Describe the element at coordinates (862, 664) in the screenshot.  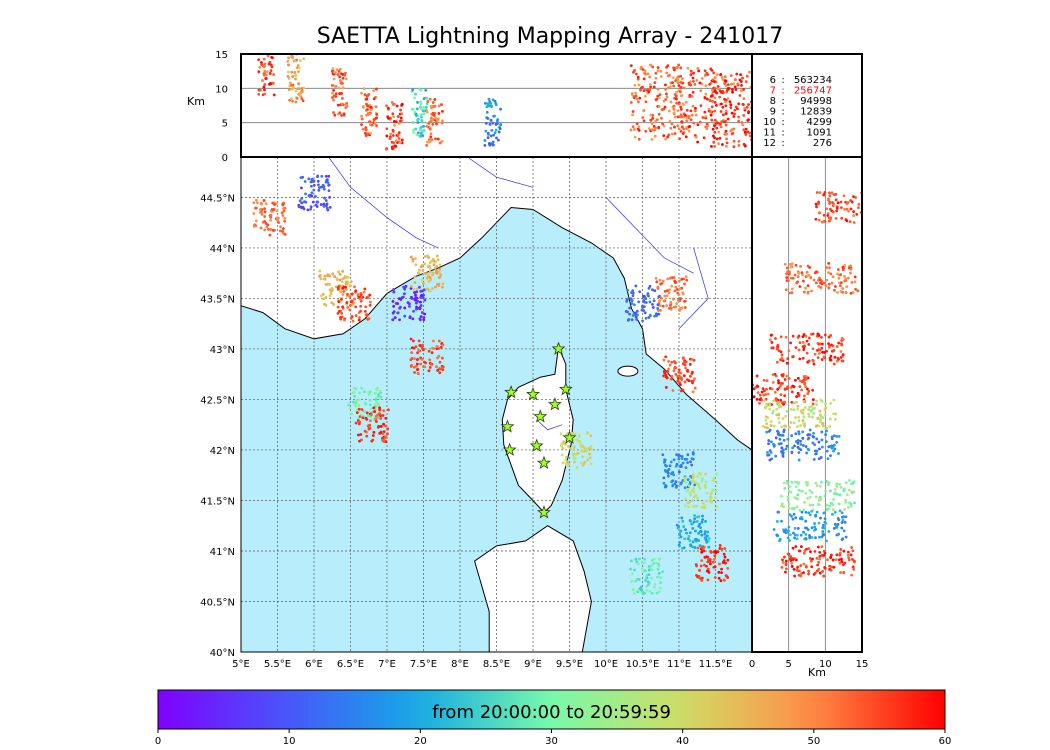
I see `right-xtick-label: 15` at that location.